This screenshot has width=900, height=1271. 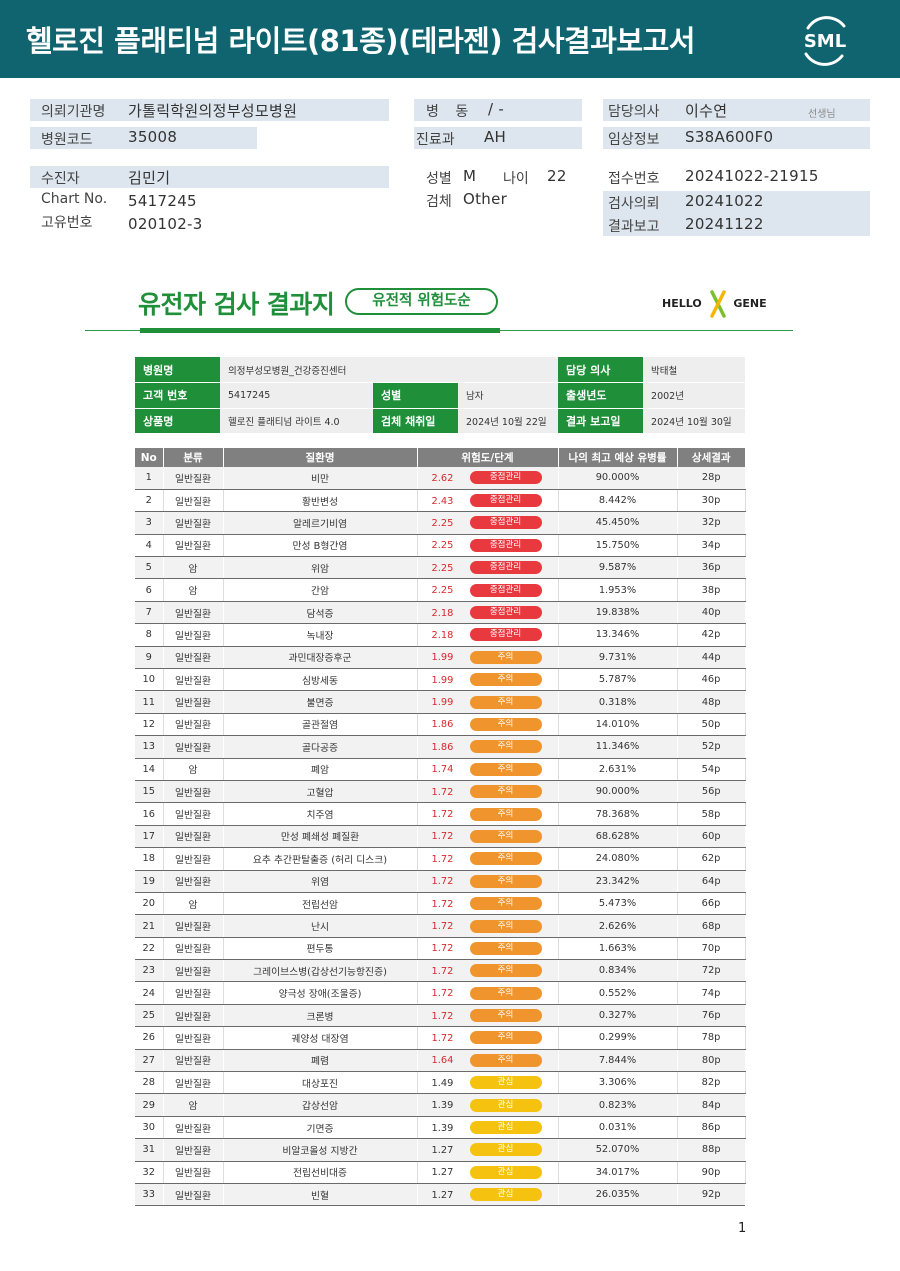 I want to click on row-disease: 심방세동, so click(x=320, y=680).